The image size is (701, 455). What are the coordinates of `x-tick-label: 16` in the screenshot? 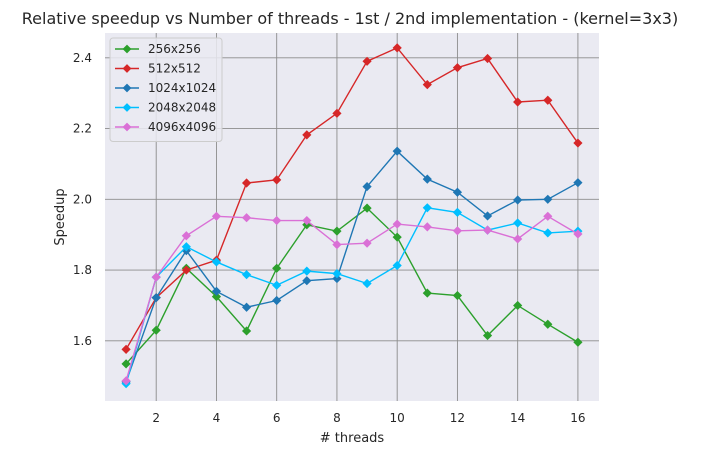 It's located at (577, 418).